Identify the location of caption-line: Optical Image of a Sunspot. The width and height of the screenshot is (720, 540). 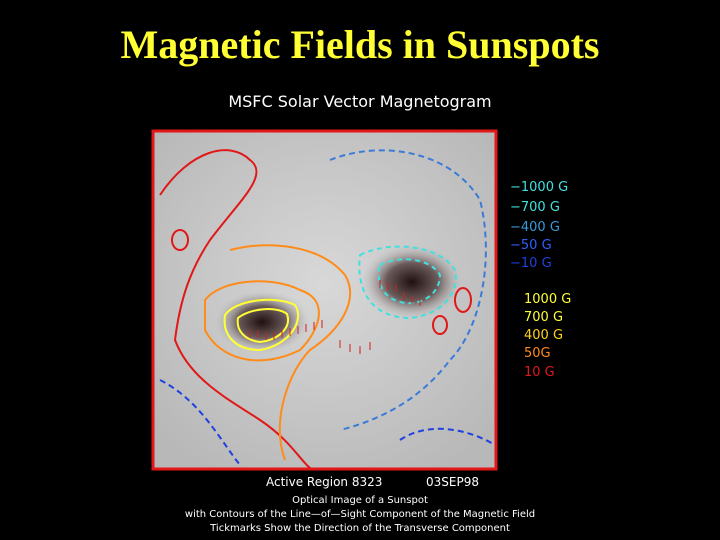
(360, 500).